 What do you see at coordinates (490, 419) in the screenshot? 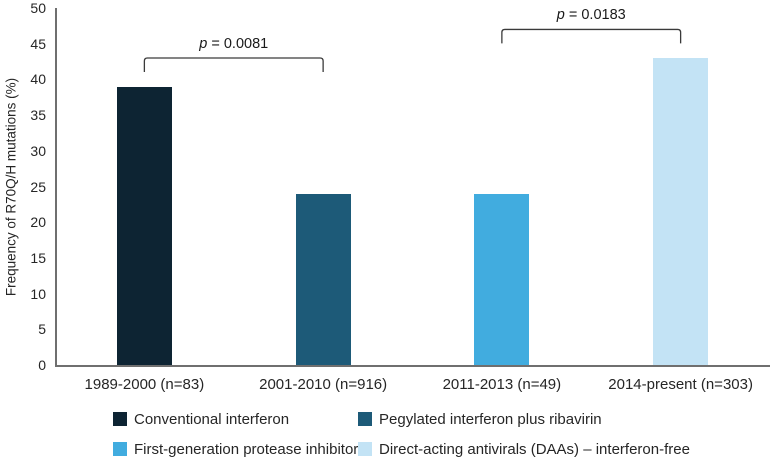
I see `legend-label: Pegylated interferon plus ribavirin` at bounding box center [490, 419].